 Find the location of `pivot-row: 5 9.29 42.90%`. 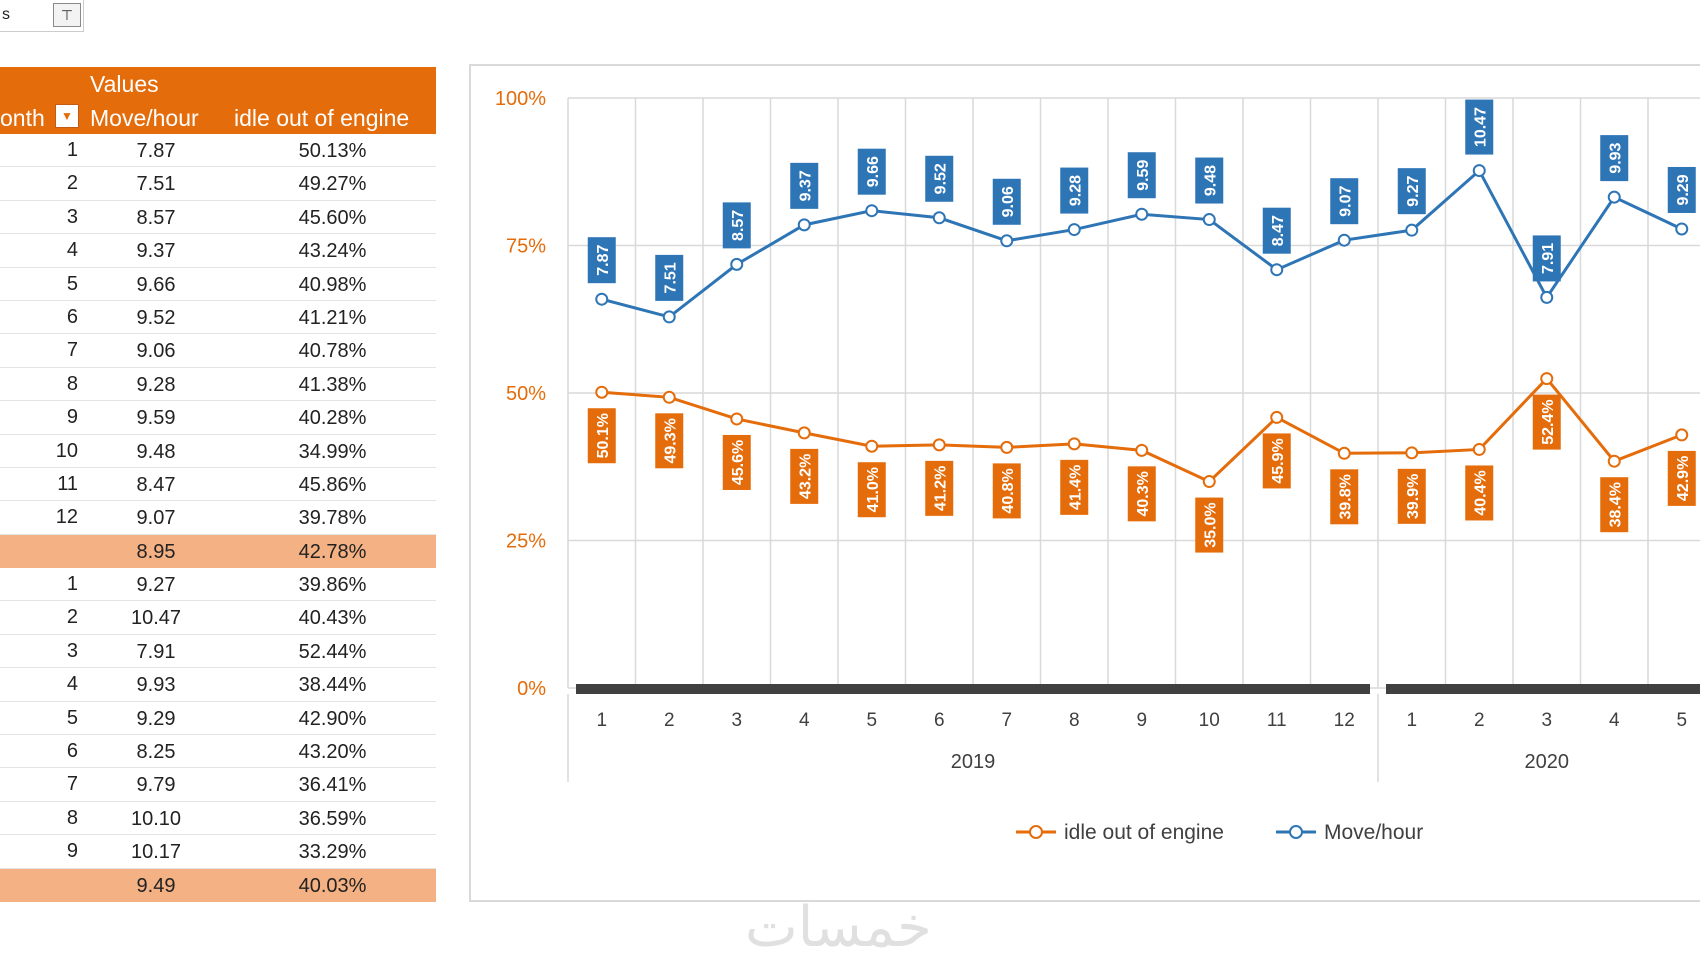

pivot-row: 5 9.29 42.90% is located at coordinates (218, 719).